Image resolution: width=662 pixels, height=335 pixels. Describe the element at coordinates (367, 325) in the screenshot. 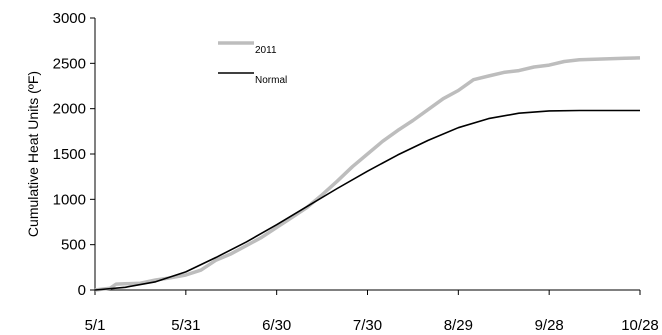

I see `x-tick-label: 7/30` at that location.